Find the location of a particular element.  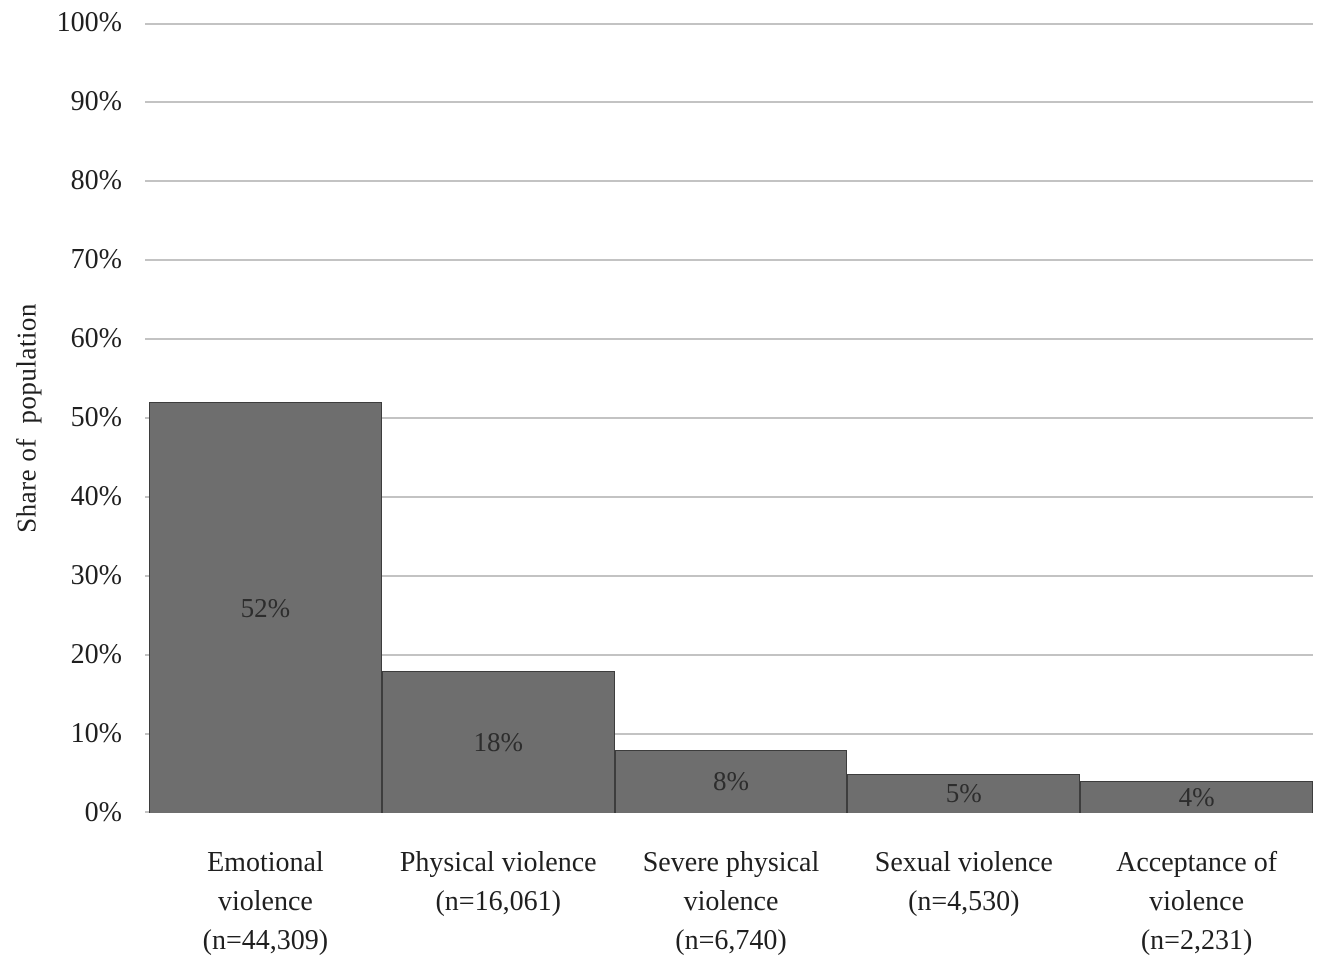

x-category-label-line: (n=4,530) is located at coordinates (964, 901).